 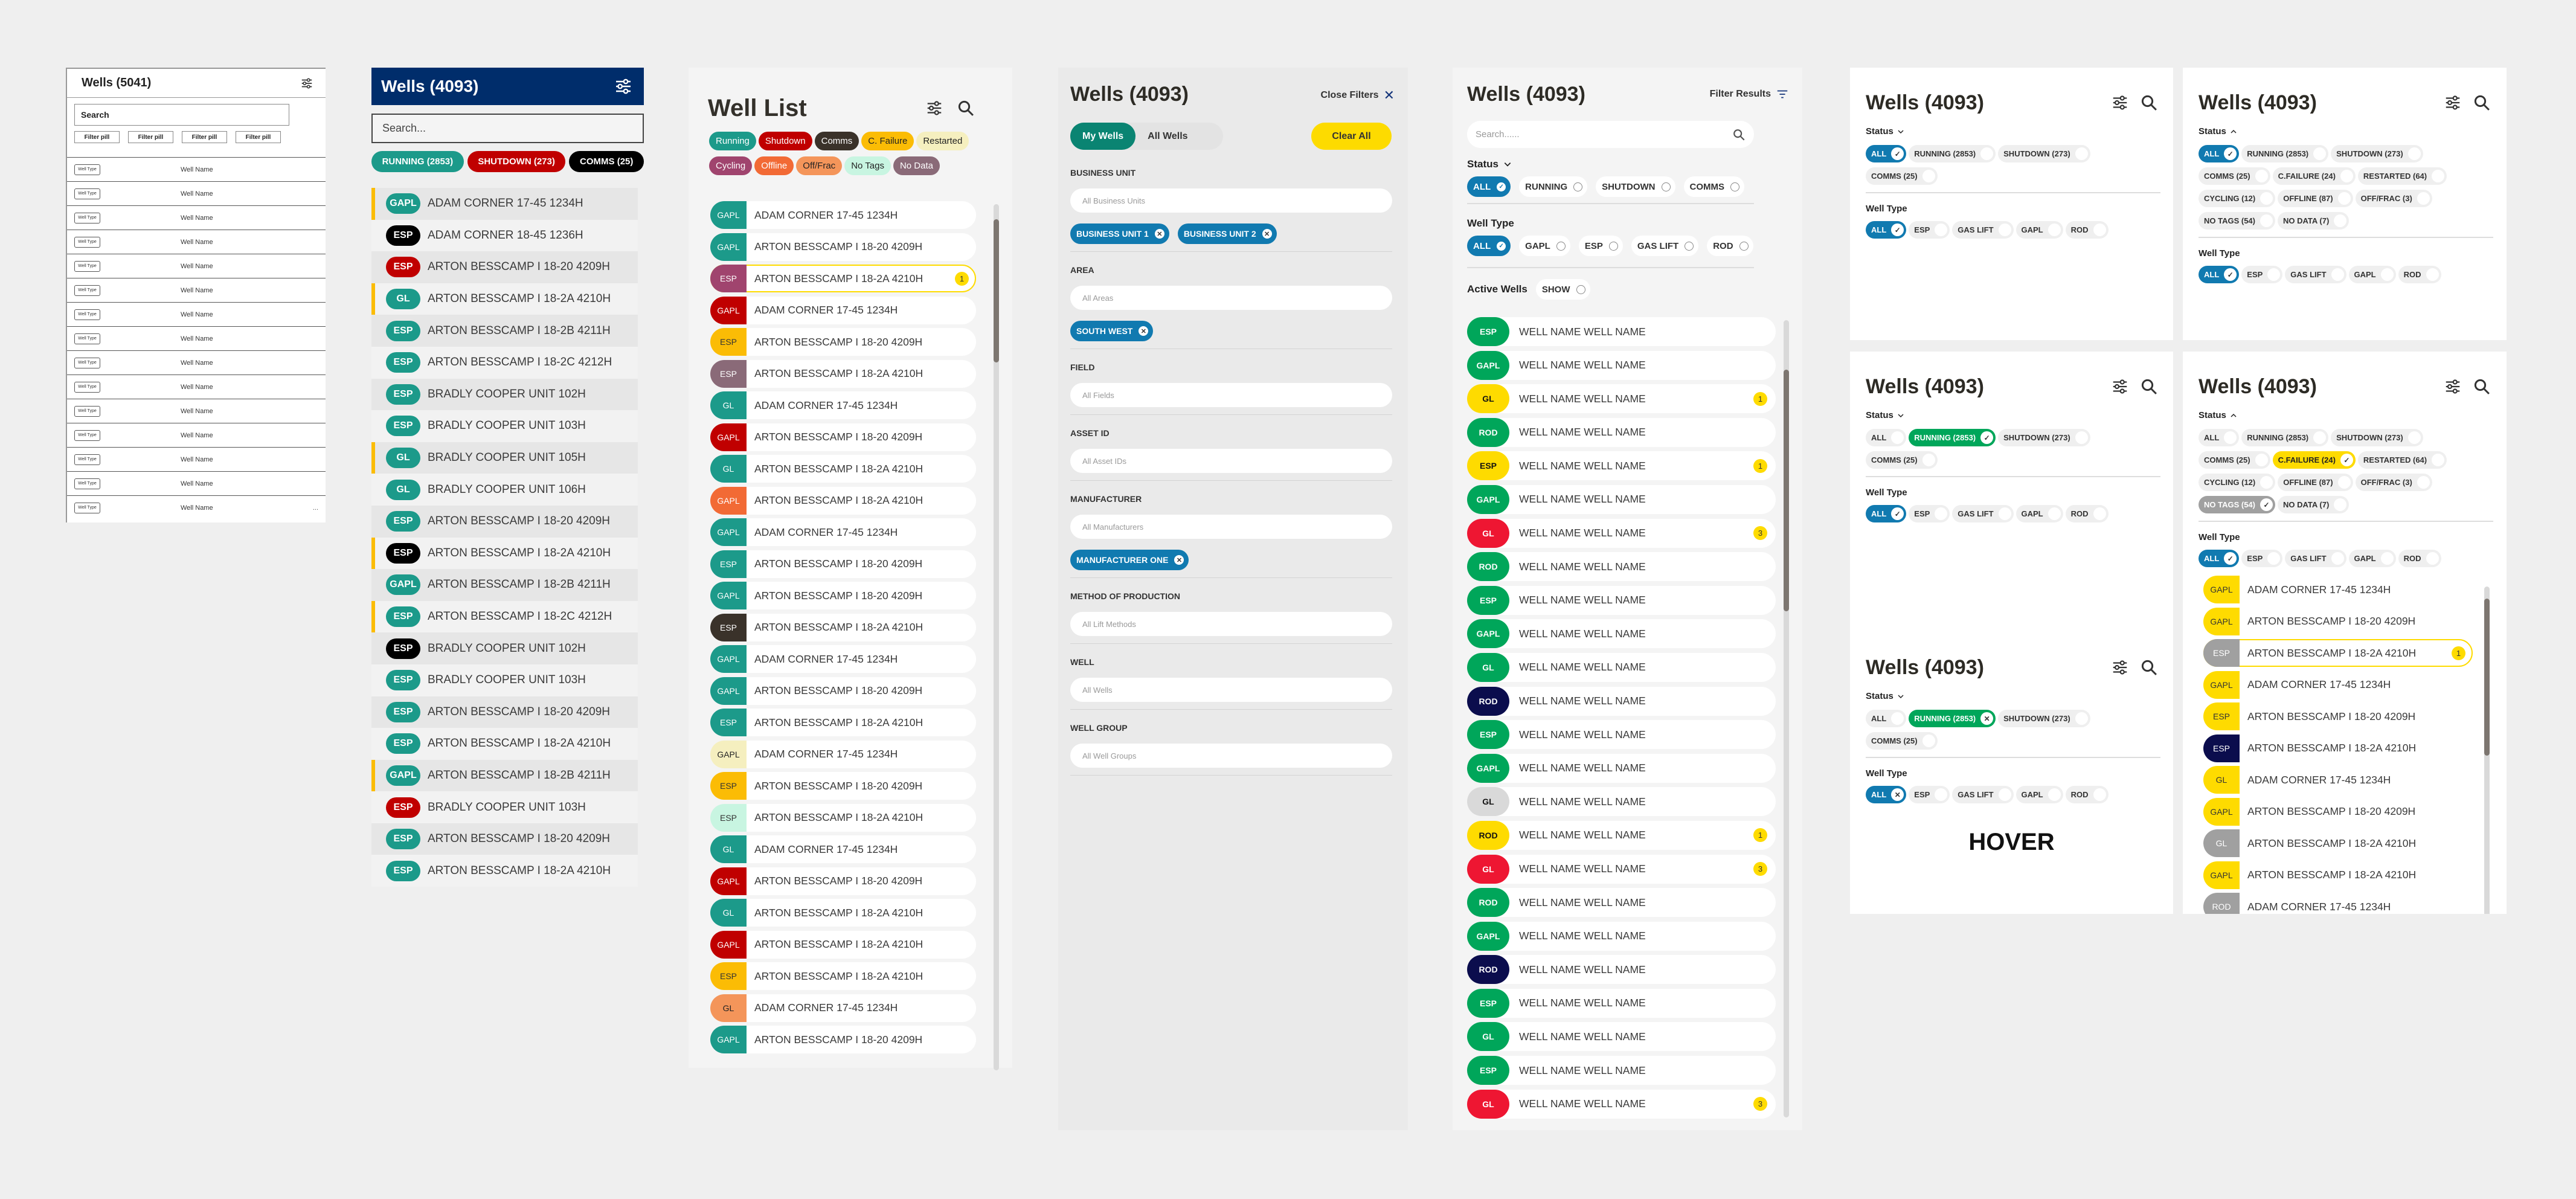 I want to click on list-item: GL WELL NAME WELL NAME, so click(x=1622, y=1037).